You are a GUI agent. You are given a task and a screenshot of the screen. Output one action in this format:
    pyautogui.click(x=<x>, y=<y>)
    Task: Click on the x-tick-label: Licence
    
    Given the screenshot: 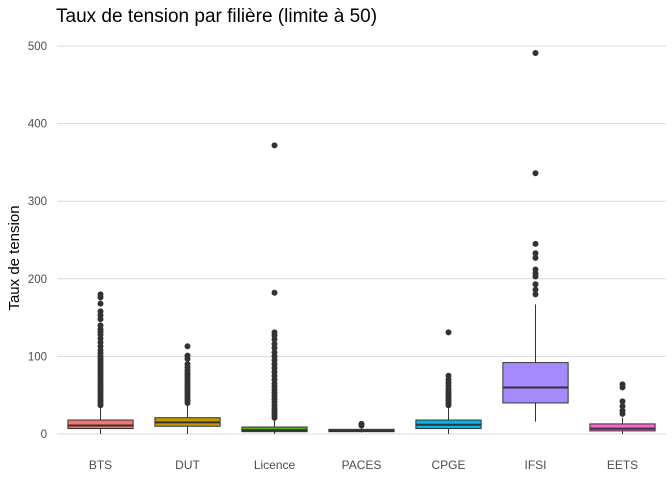 What is the action you would take?
    pyautogui.click(x=275, y=465)
    